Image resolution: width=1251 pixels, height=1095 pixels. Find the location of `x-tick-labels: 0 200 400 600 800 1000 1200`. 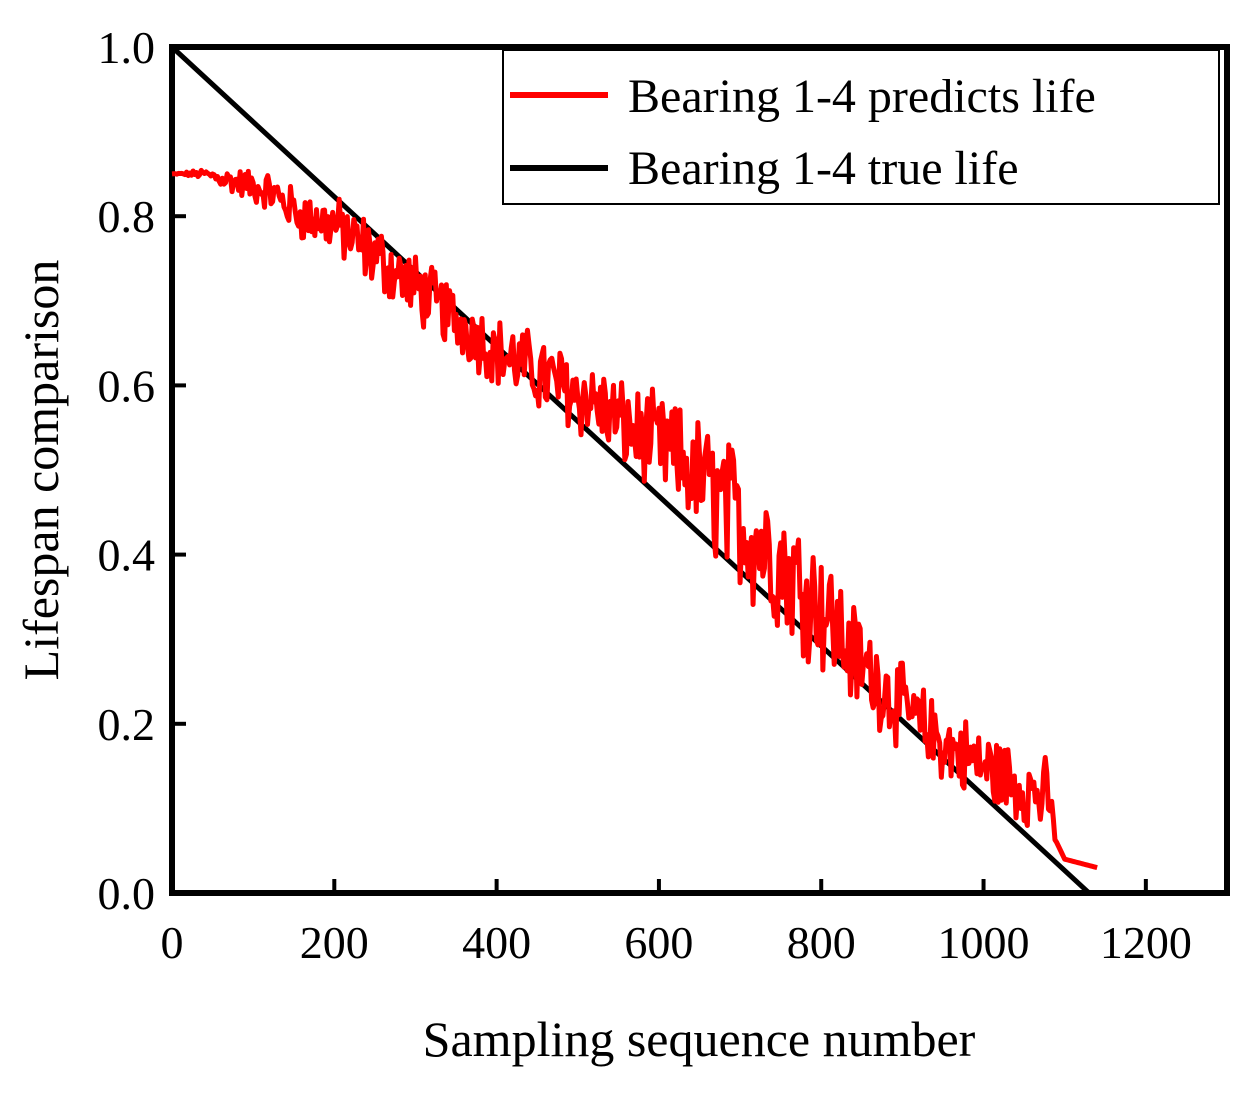

x-tick-labels: 0 200 400 600 800 1000 1200 is located at coordinates (676, 942).